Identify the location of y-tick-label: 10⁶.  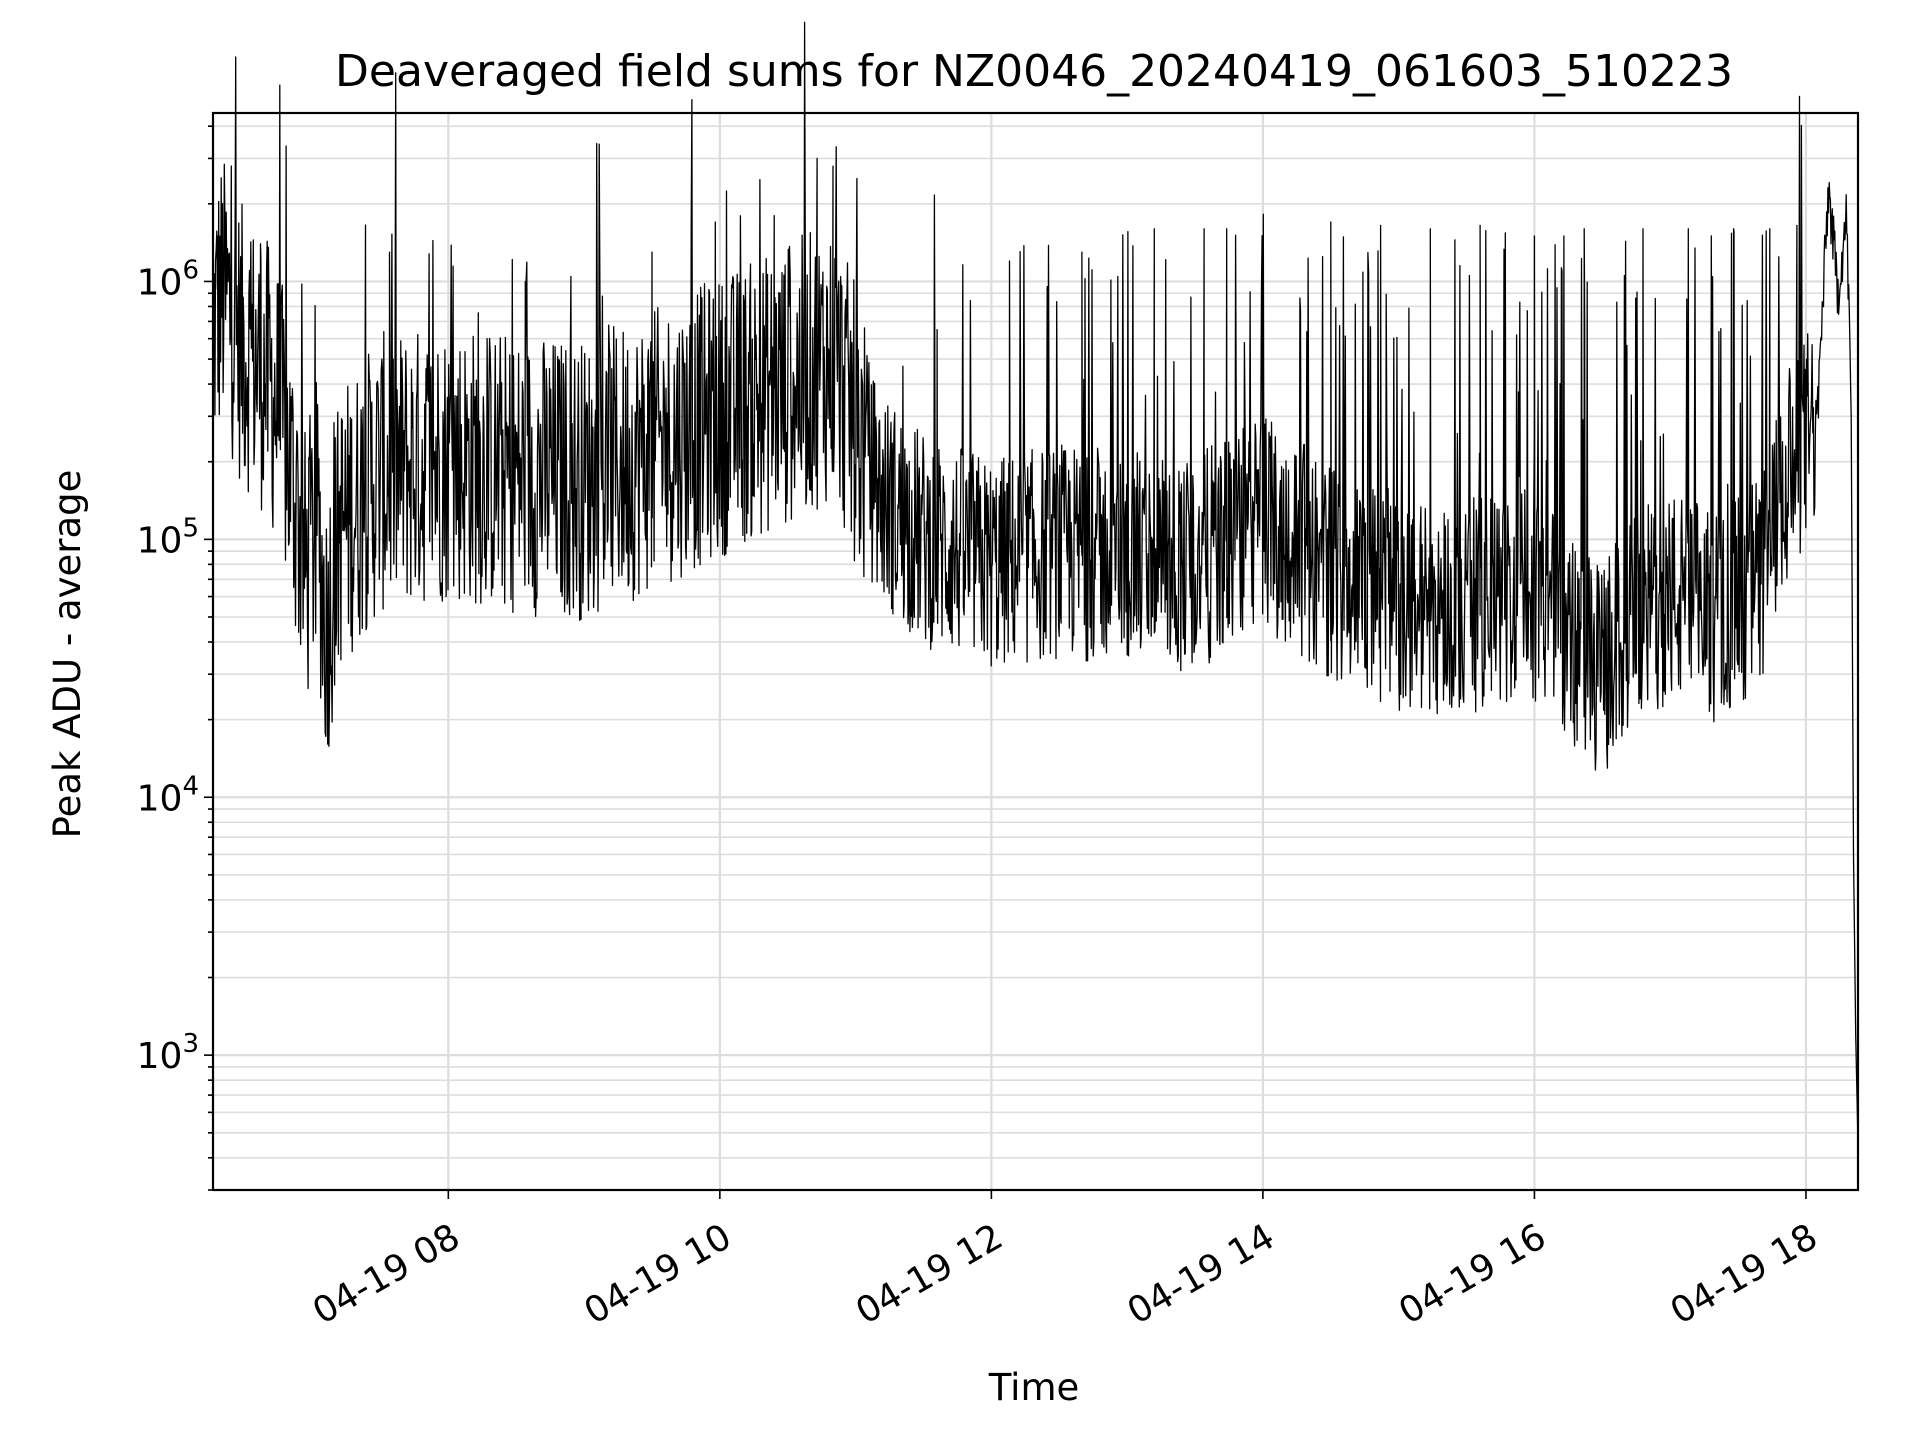
(168, 279).